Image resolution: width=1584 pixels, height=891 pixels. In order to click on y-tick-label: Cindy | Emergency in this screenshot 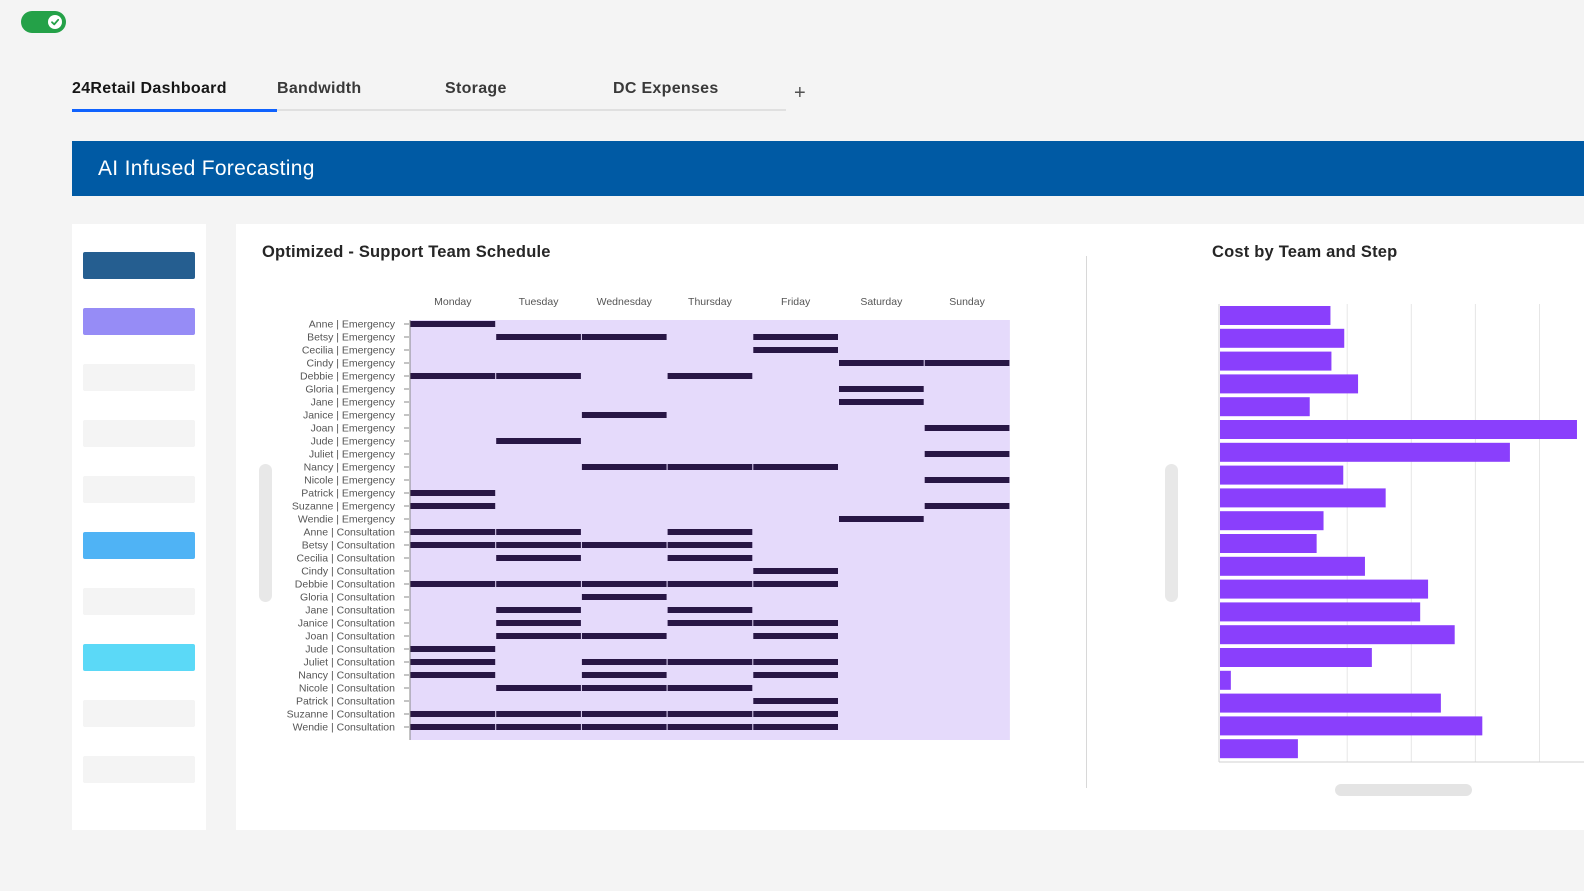, I will do `click(350, 364)`.